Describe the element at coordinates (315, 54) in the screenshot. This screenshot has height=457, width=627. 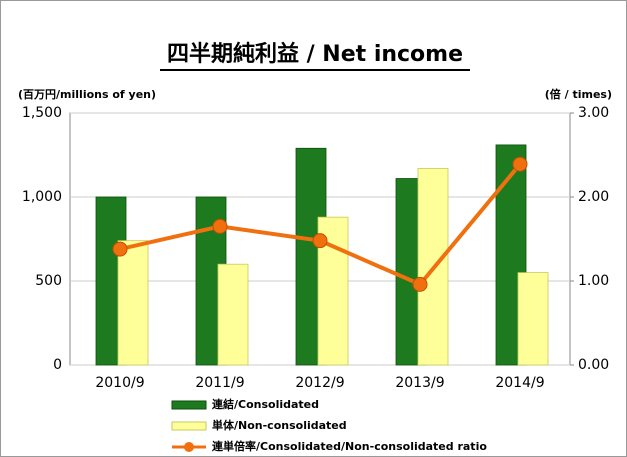
I see `chart-title: 四半期純利益 / Net income` at that location.